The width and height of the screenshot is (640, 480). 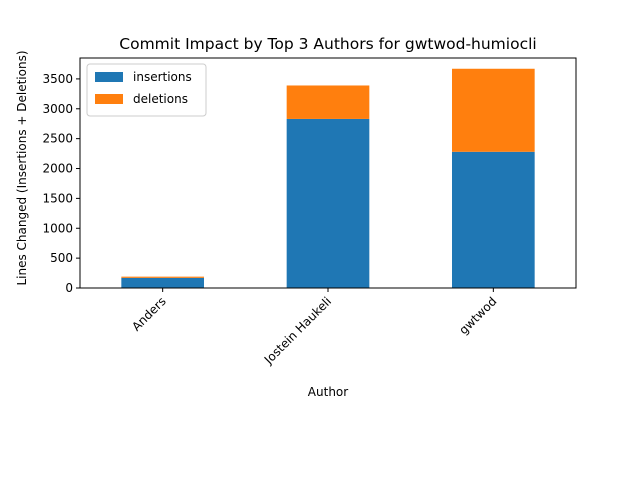 What do you see at coordinates (109, 99) in the screenshot?
I see `legend-swatch-deletions` at bounding box center [109, 99].